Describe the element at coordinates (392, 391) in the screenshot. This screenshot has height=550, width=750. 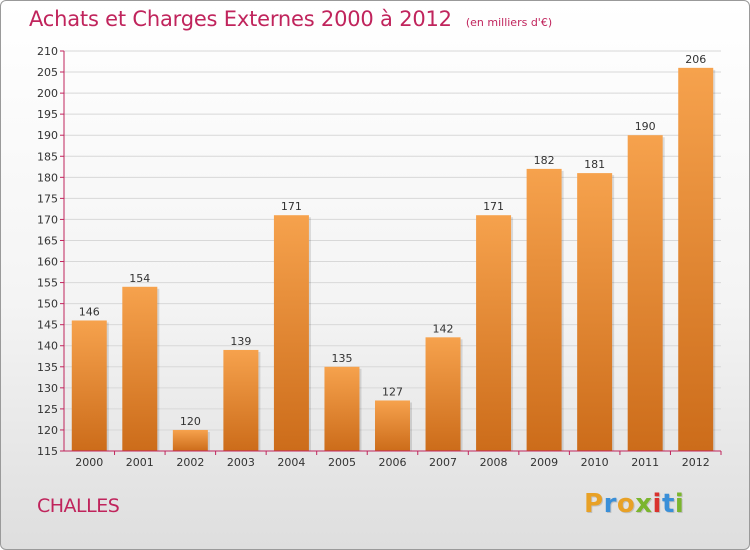
I see `value-label: 127` at that location.